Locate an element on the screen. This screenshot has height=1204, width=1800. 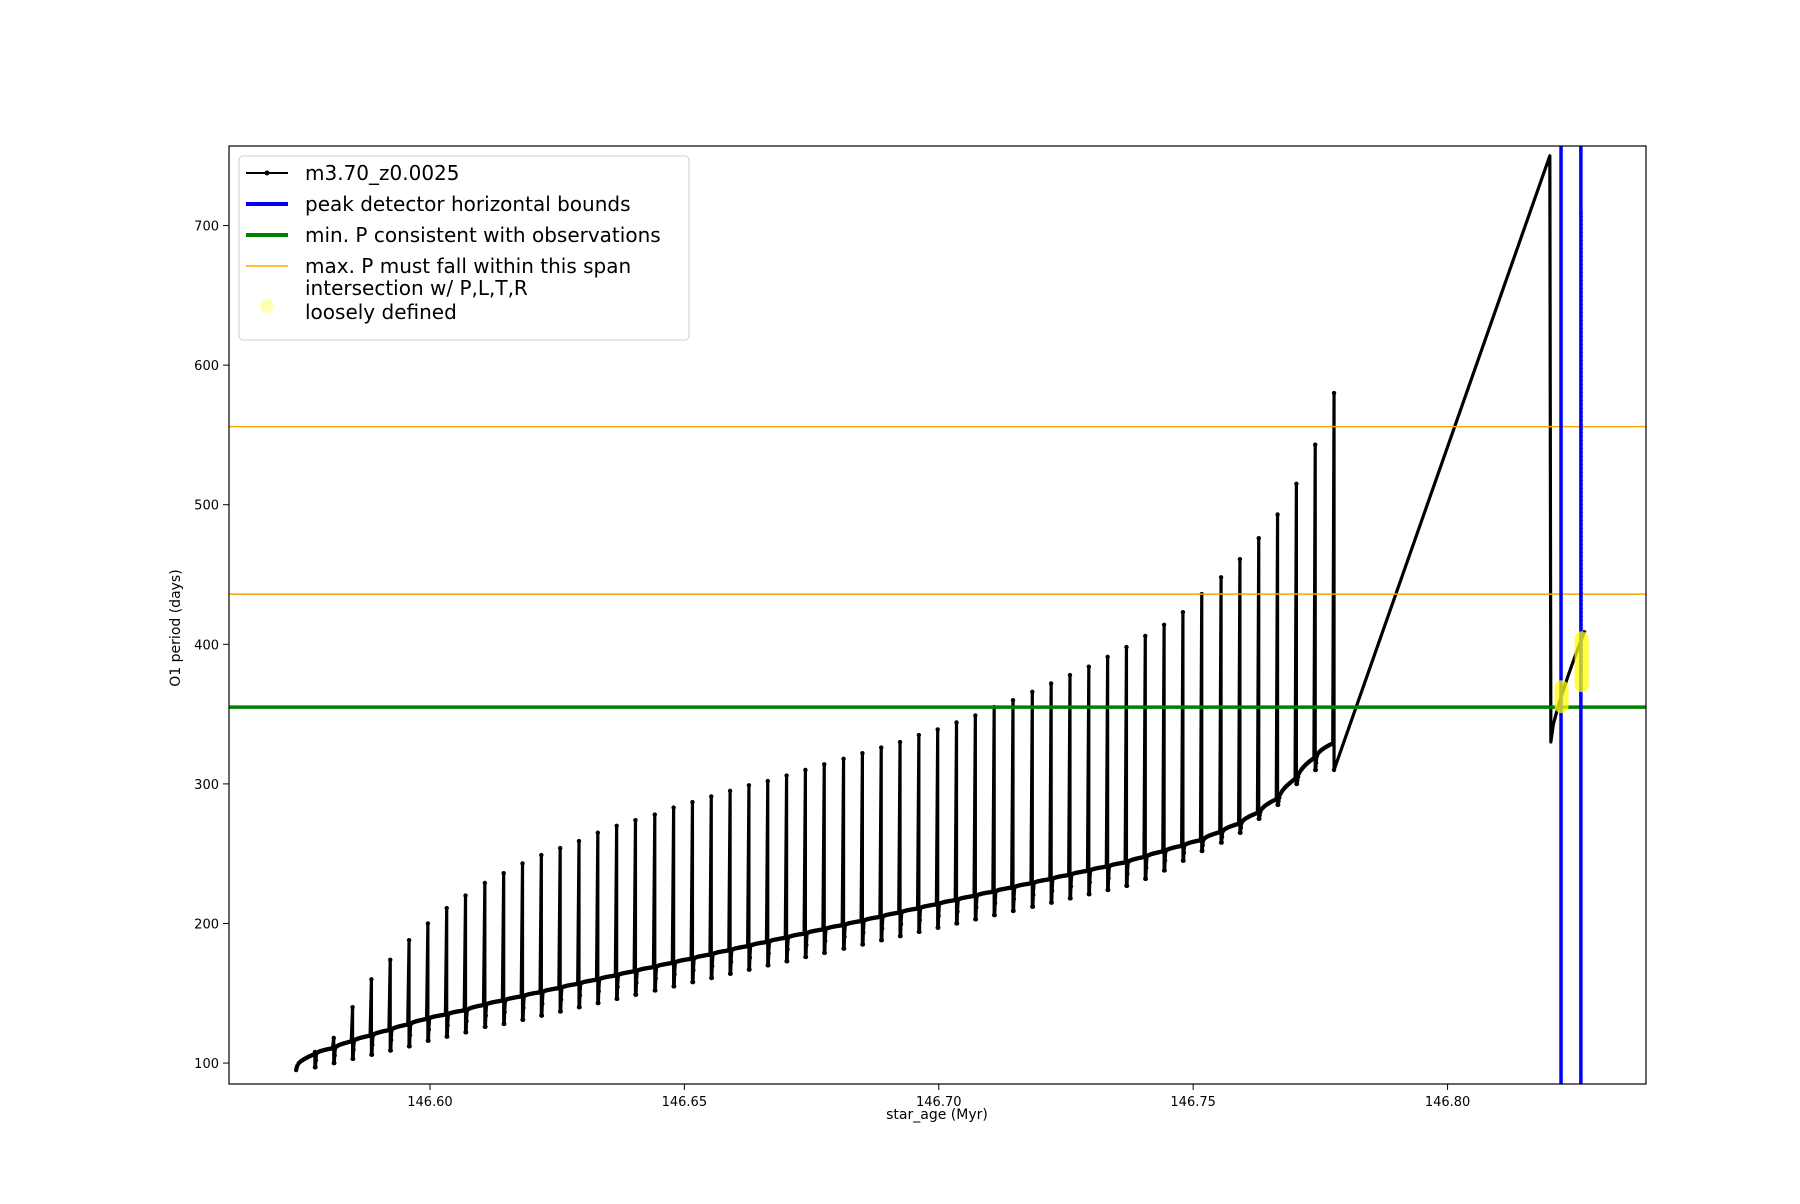
y-tick-label: 700 is located at coordinates (206, 227).